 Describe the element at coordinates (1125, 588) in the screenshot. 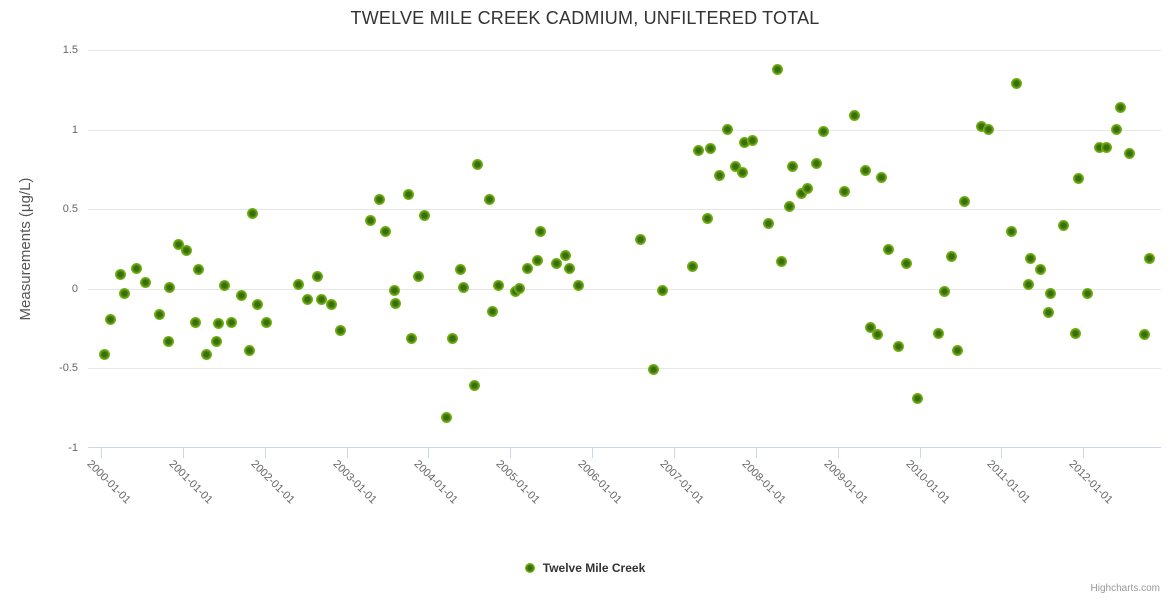

I see `highcharts-credits-link: Highcharts.com` at that location.